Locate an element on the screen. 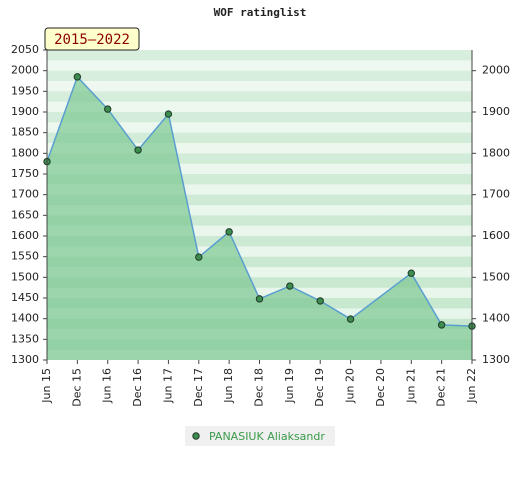 This screenshot has width=520, height=480. y-tick-label: 1650 is located at coordinates (25, 214).